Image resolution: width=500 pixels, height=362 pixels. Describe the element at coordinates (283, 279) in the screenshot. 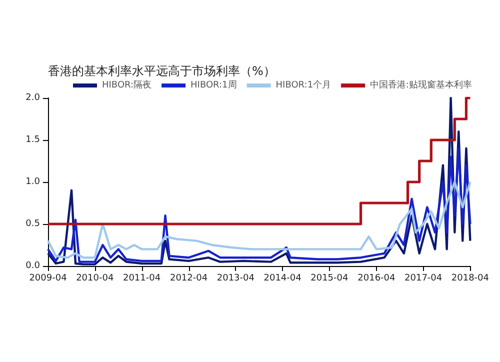

I see `x-tick-label: 2014-04` at that location.